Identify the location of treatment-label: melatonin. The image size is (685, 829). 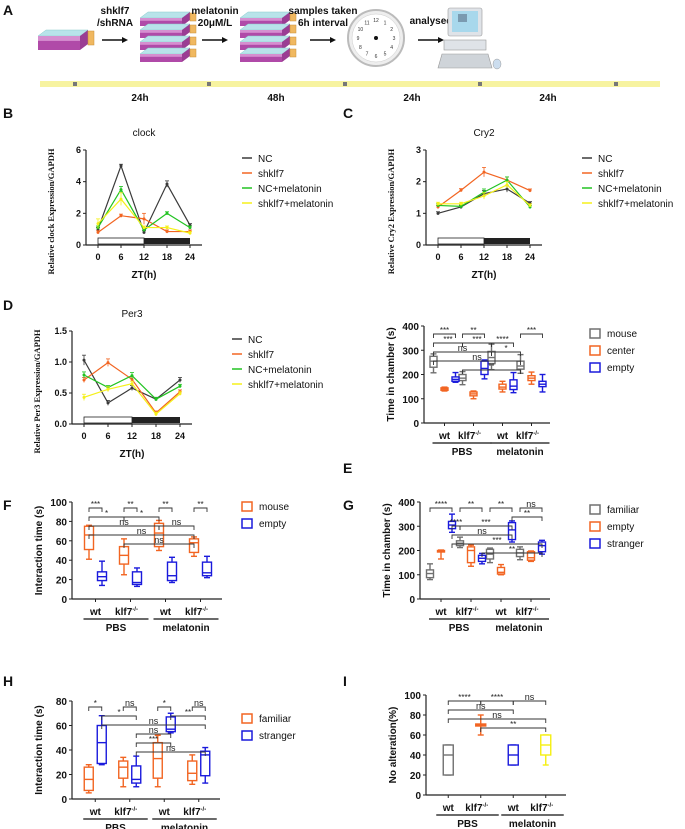
(532, 824).